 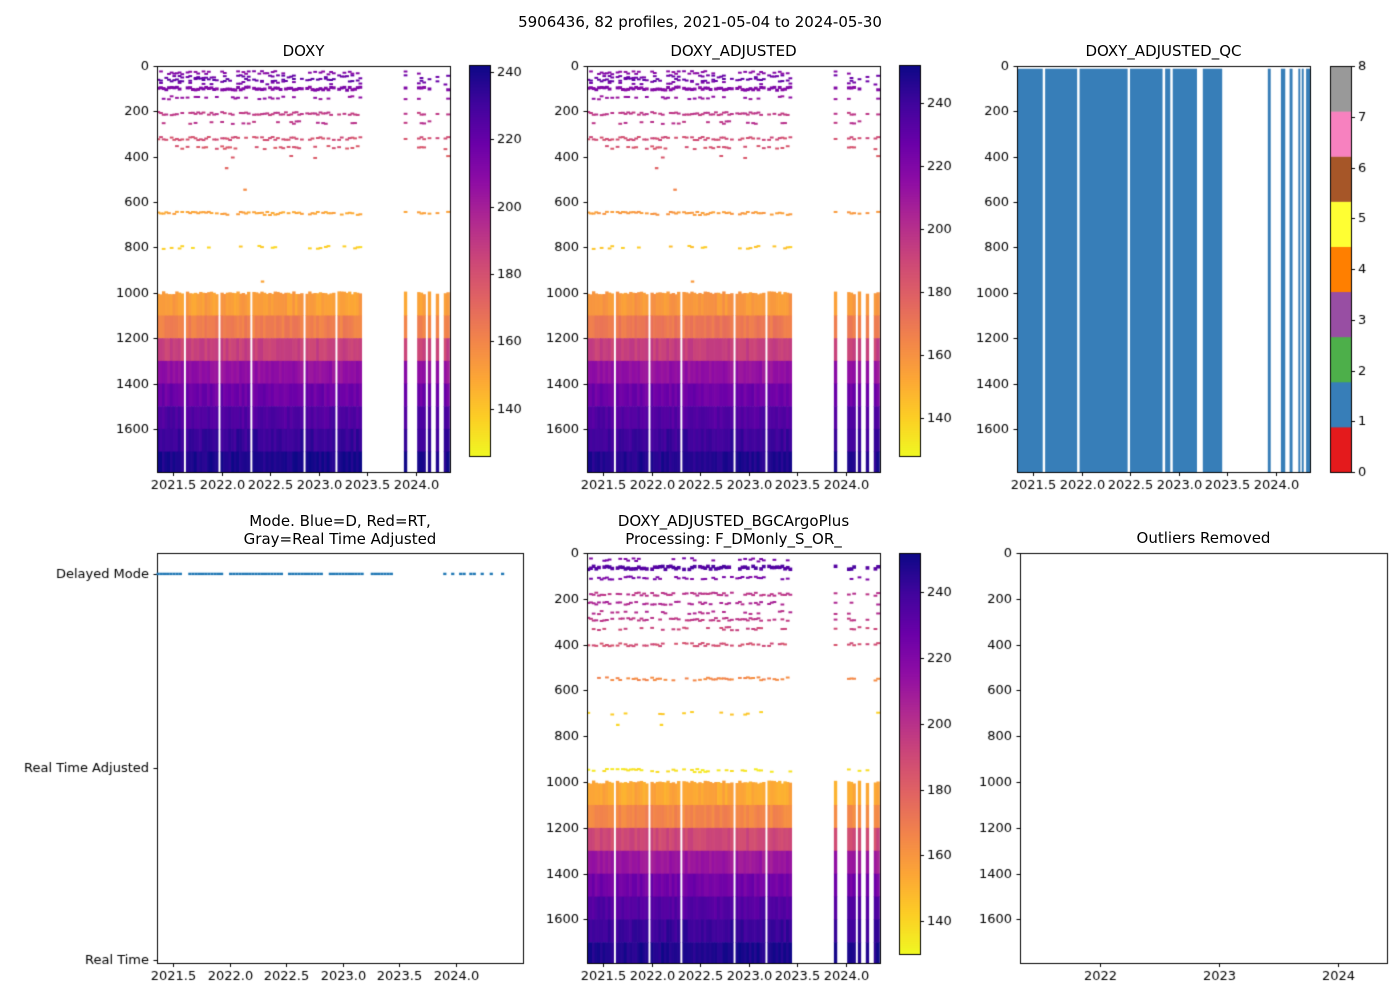 I want to click on title-doxy: DOXY, so click(x=303, y=51).